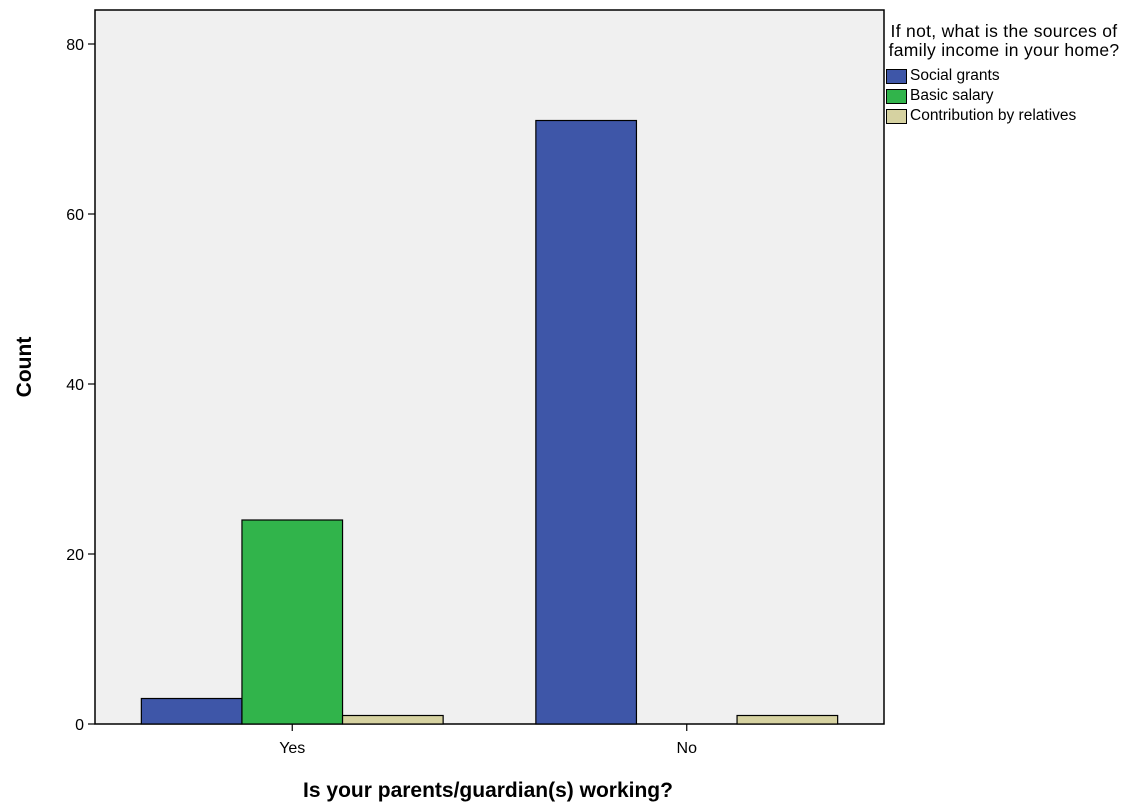 The width and height of the screenshot is (1142, 805). What do you see at coordinates (488, 740) in the screenshot?
I see `x-axis: Yes No` at bounding box center [488, 740].